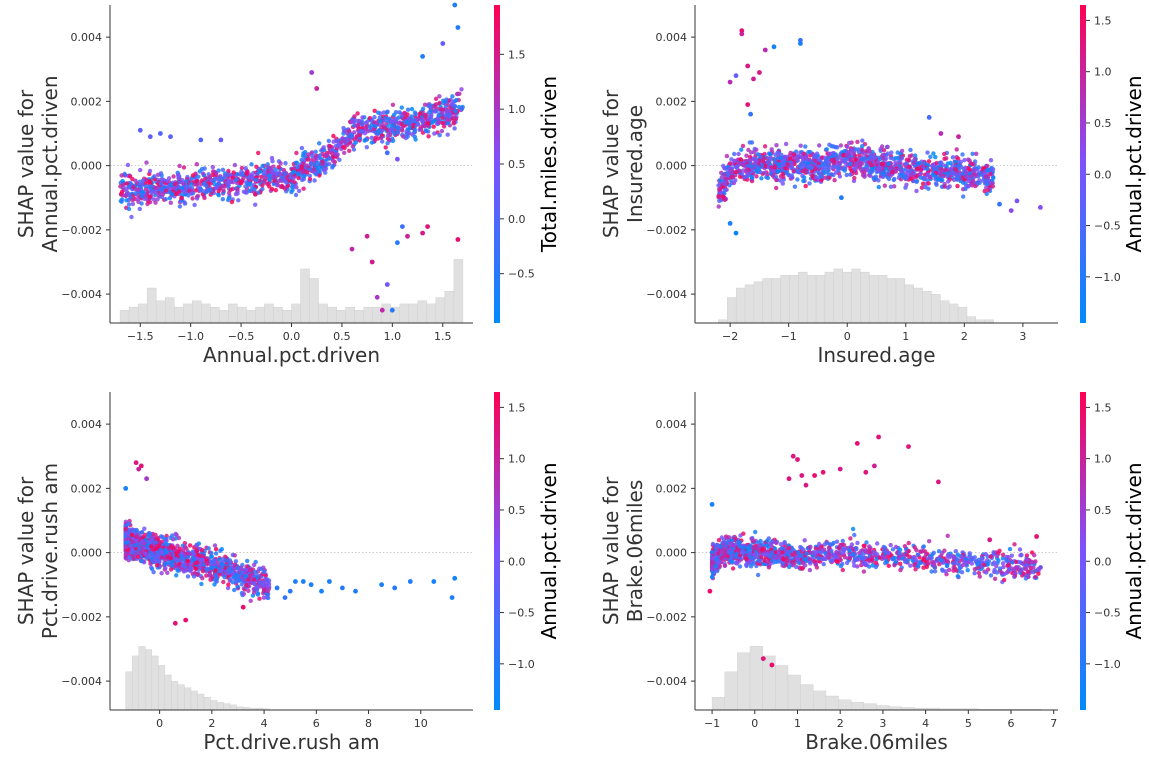 The width and height of the screenshot is (1149, 757). I want to click on colorbar-tick-label: 0.0, so click(1103, 174).